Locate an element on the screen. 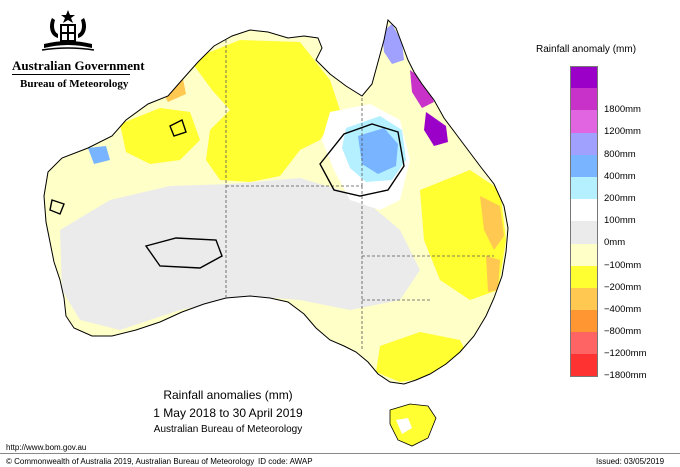  bom-url-link: http://www.bom.gov.au is located at coordinates (46, 447).